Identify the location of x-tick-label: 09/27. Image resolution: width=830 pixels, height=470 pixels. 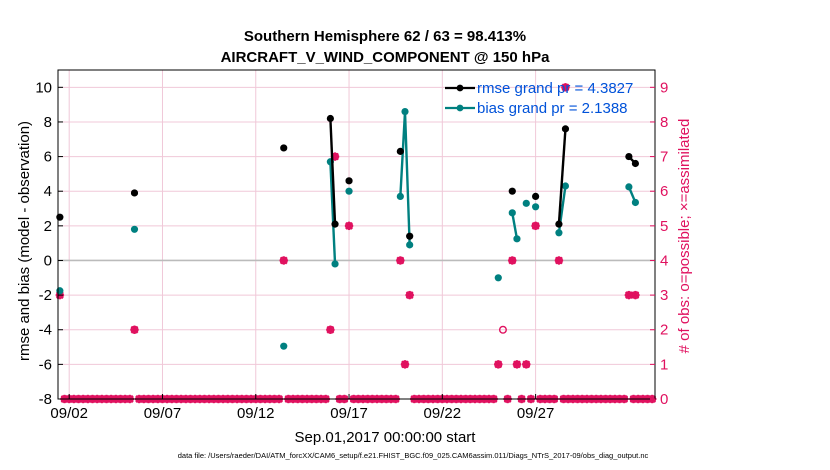
(536, 413).